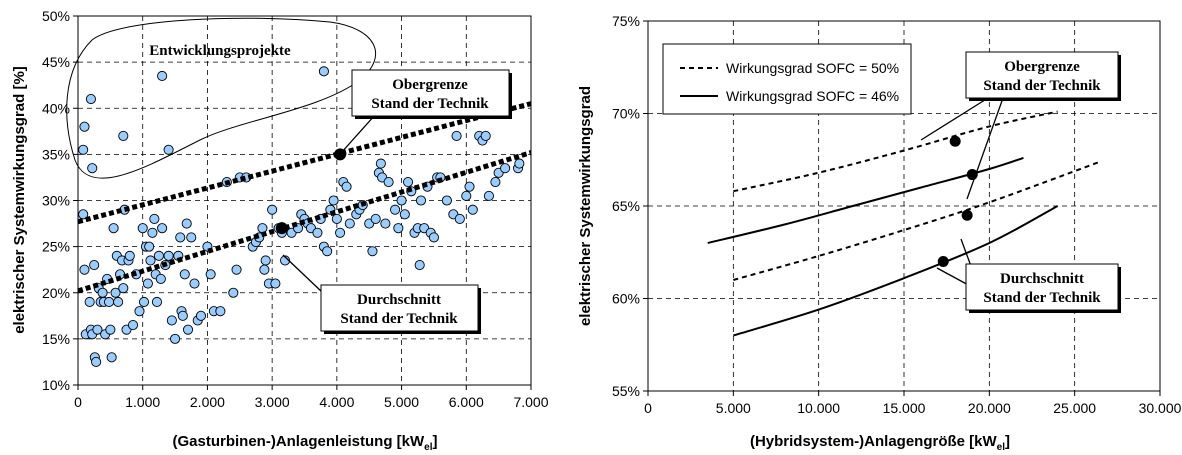 The width and height of the screenshot is (1182, 455). What do you see at coordinates (311, 191) in the screenshot?
I see `left-markers` at bounding box center [311, 191].